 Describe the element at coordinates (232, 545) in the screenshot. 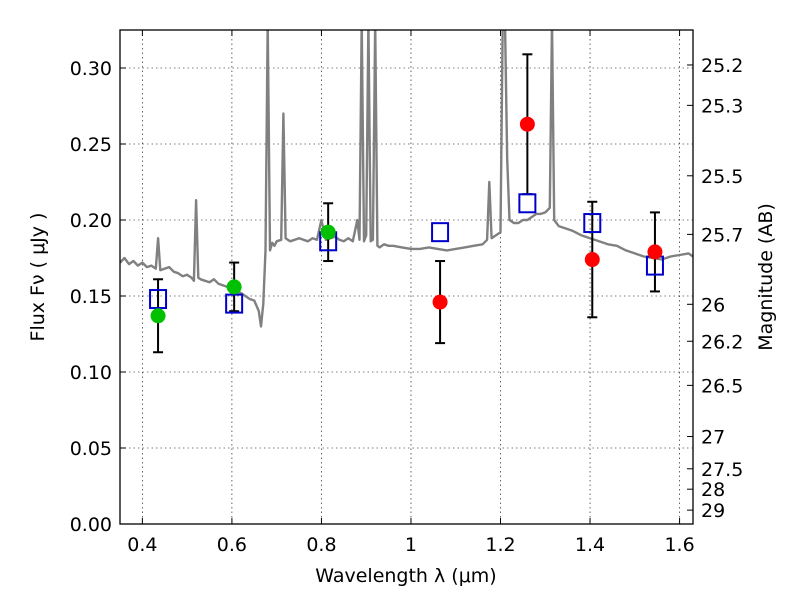

I see `x-tick-label: 0.6` at that location.